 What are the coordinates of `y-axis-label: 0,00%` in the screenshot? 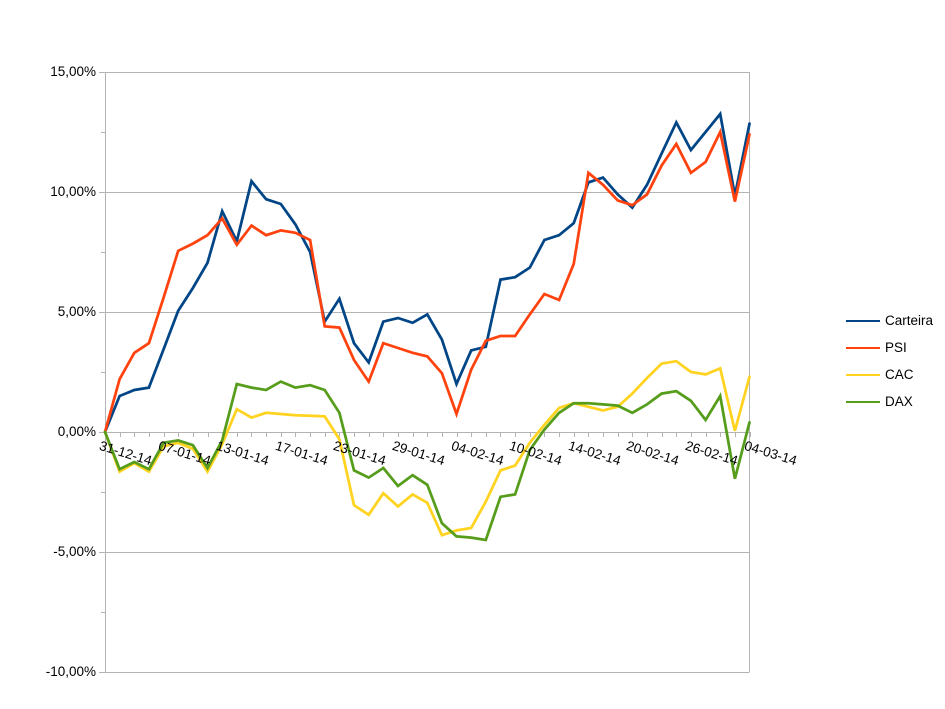 It's located at (76, 431).